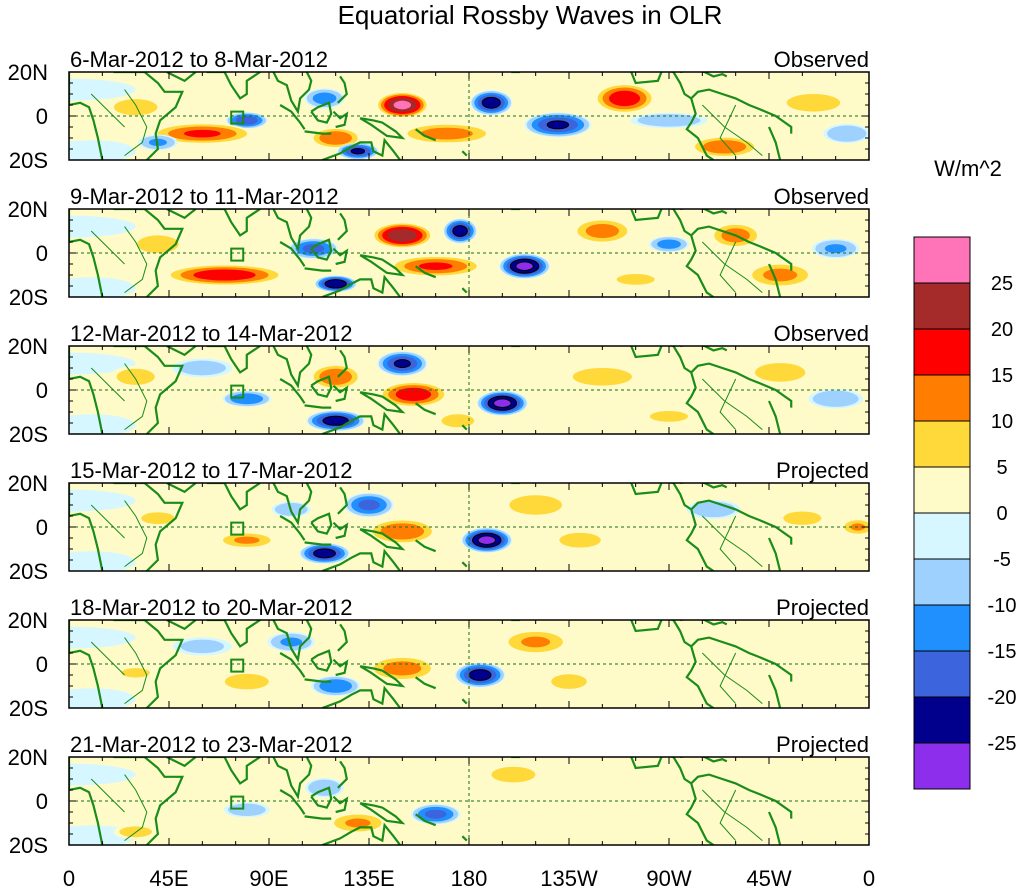 This screenshot has width=1021, height=890. I want to click on x-tick-label: 45W, so click(768, 878).